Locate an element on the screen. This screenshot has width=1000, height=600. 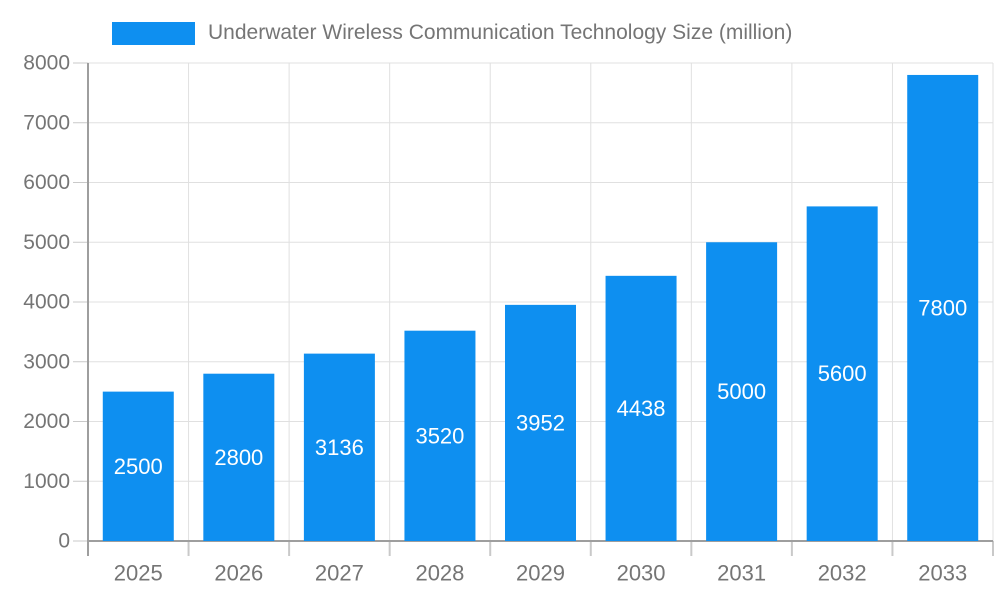
x-axis-tick-label: 2031 is located at coordinates (741, 573).